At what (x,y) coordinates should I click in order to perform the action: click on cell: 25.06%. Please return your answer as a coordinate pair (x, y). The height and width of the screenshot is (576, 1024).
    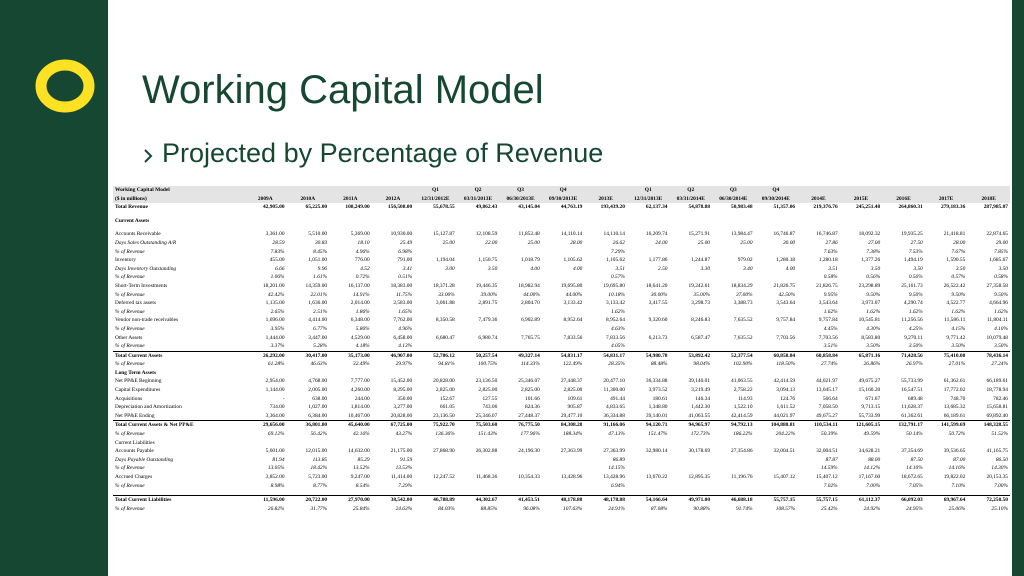
    Looking at the image, I should click on (957, 508).